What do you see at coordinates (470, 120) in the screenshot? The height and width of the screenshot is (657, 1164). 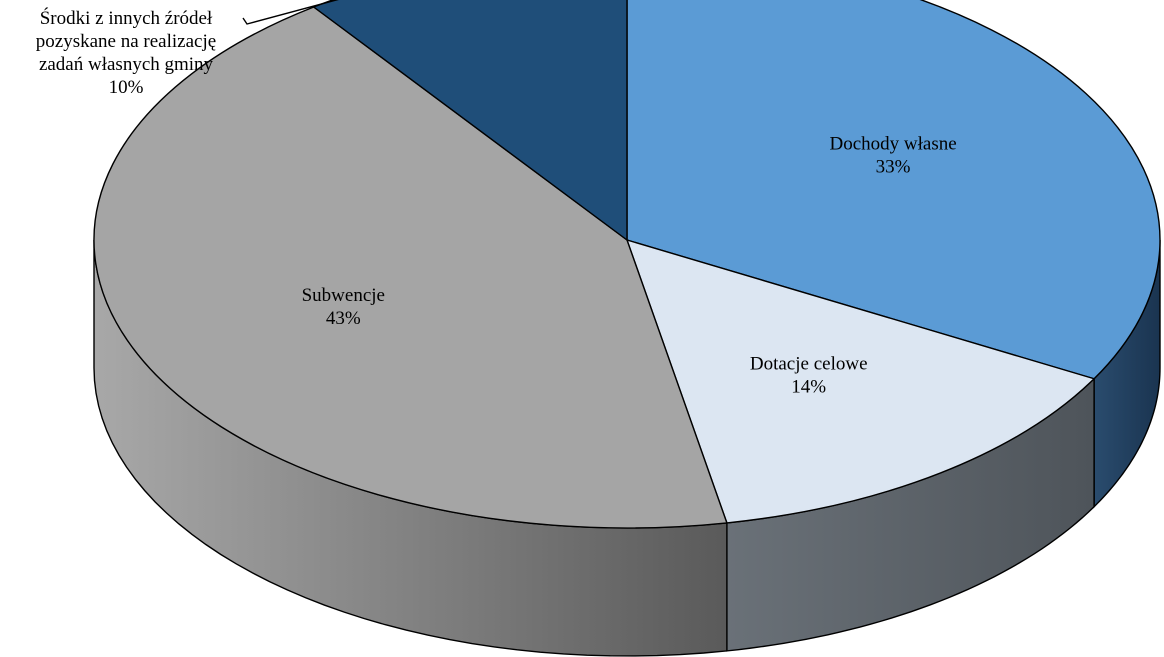 I see `pie-slice-srodki-z-innych-zrodel-pozyska` at bounding box center [470, 120].